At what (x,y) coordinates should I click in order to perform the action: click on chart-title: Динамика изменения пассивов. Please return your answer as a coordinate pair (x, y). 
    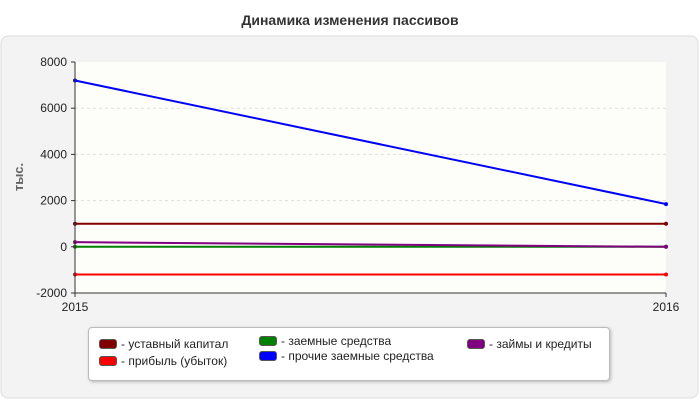
    Looking at the image, I should click on (350, 20).